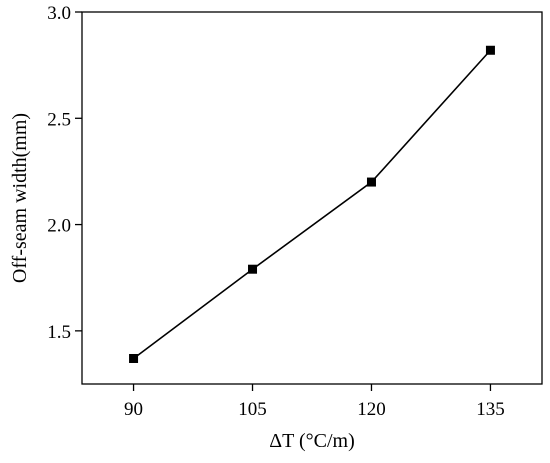  What do you see at coordinates (20, 198) in the screenshot?
I see `y-axis-title: Off-seam width(mm)` at bounding box center [20, 198].